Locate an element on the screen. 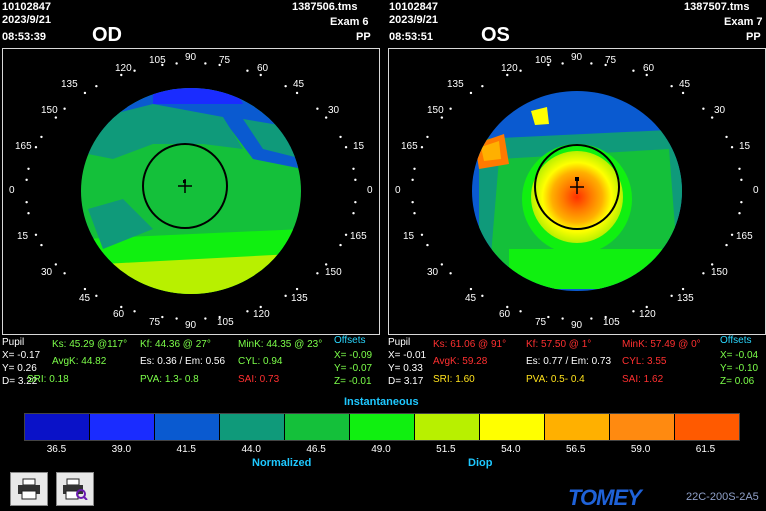  print-preview-icon is located at coordinates (75, 489).